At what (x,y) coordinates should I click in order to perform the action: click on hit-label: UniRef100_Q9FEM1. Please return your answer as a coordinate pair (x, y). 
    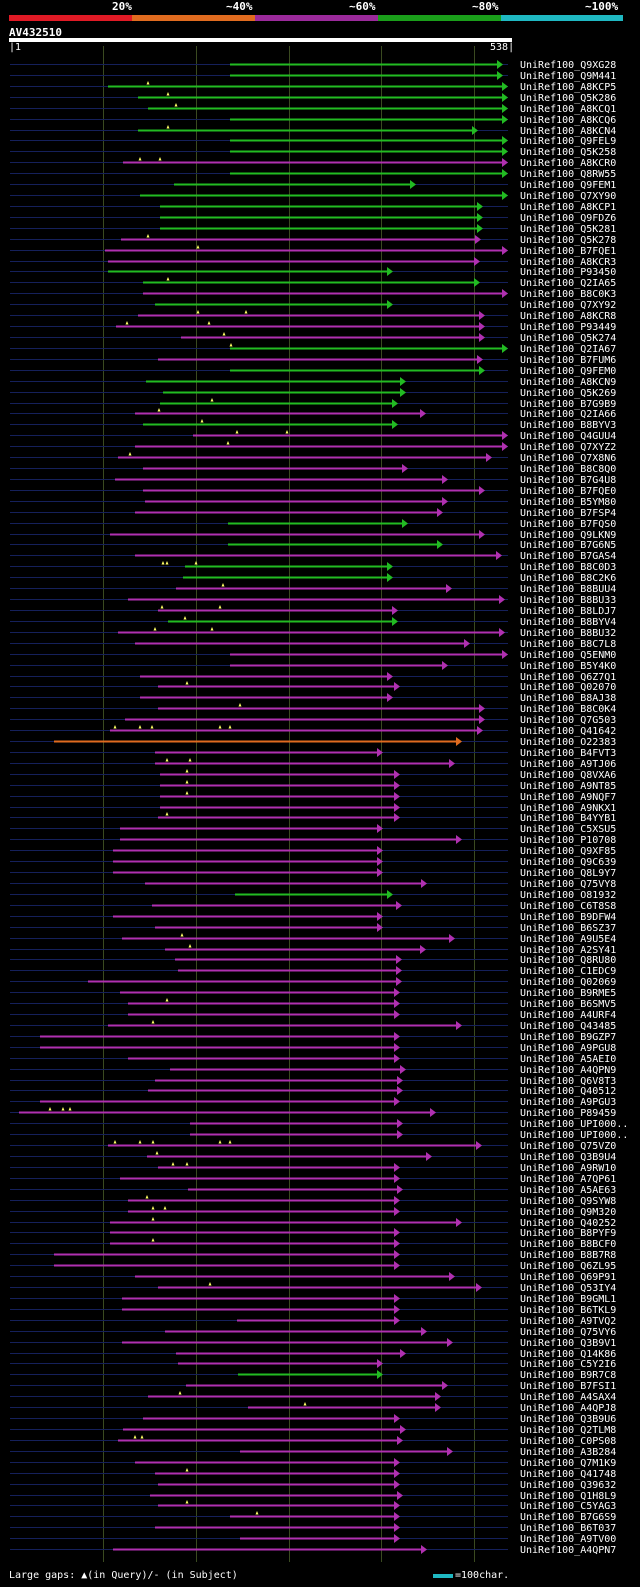
    Looking at the image, I should click on (568, 185).